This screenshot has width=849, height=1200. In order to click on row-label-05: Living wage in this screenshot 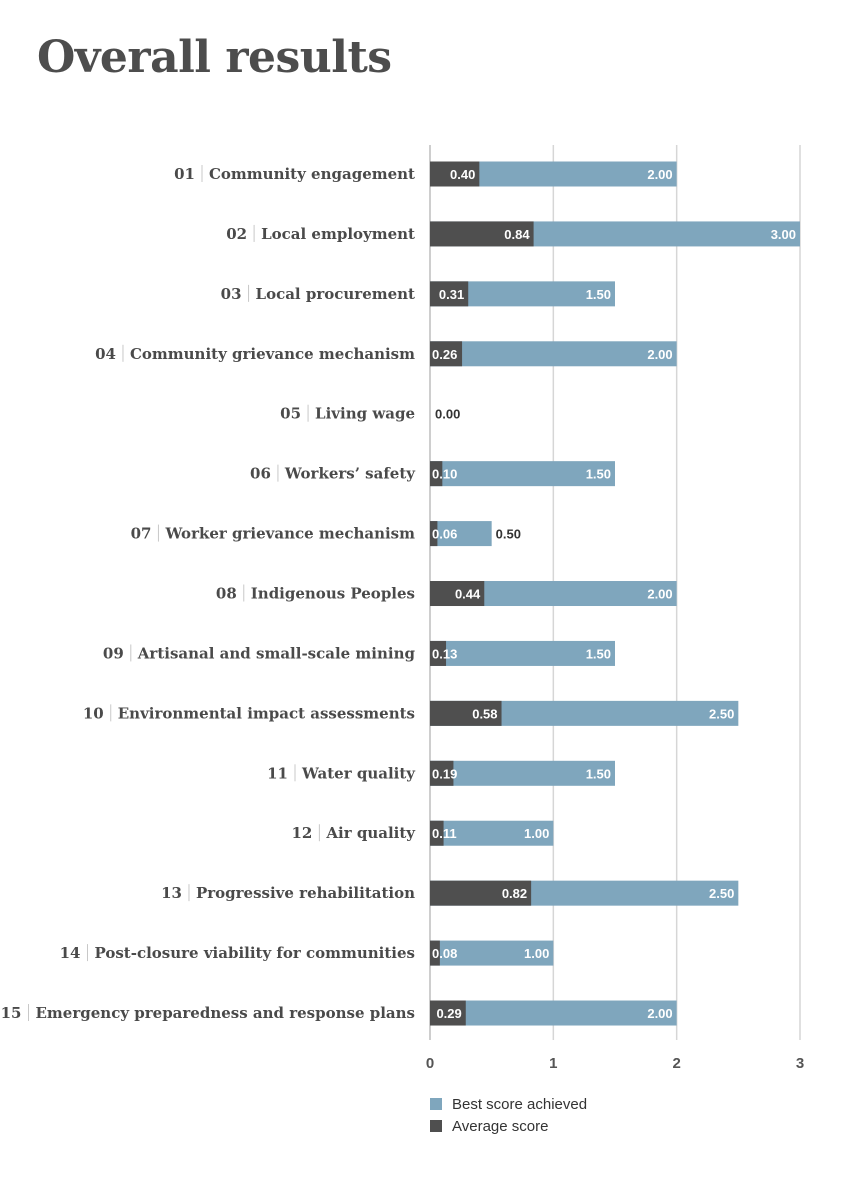, I will do `click(365, 414)`.